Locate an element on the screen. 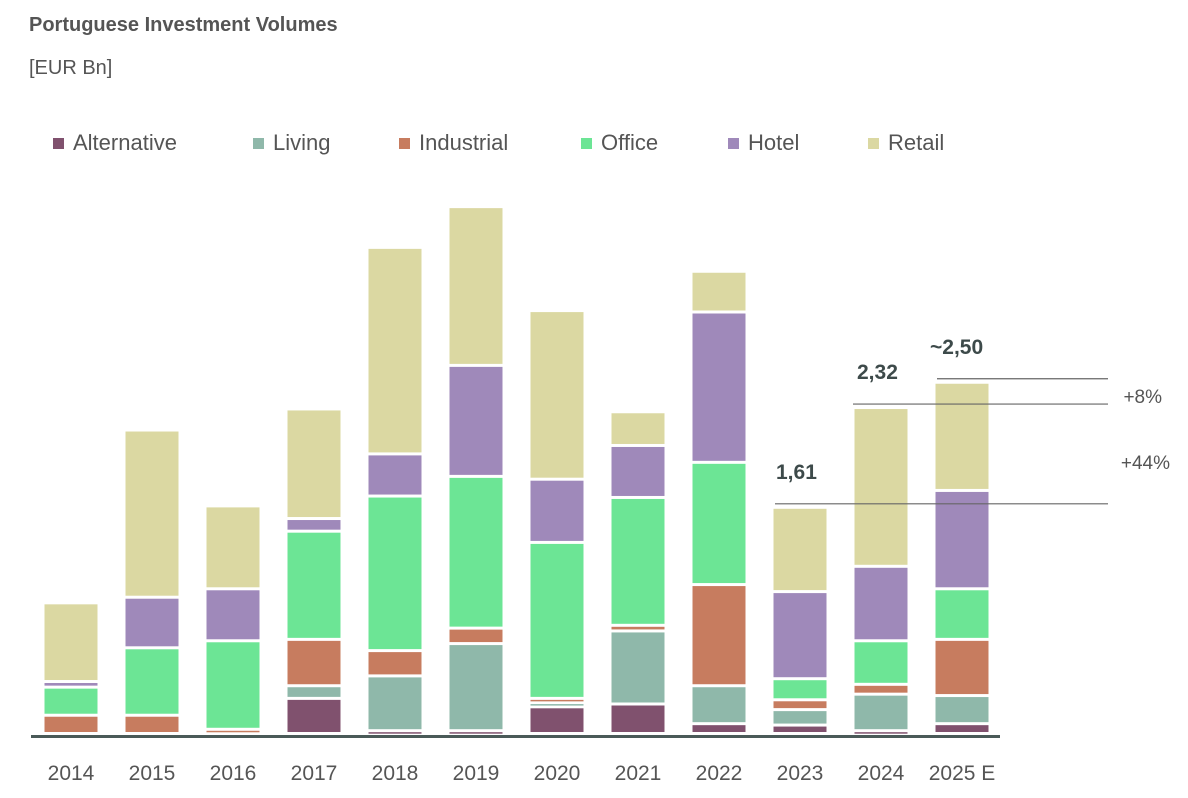  x-tick-label: 2021 is located at coordinates (638, 773).